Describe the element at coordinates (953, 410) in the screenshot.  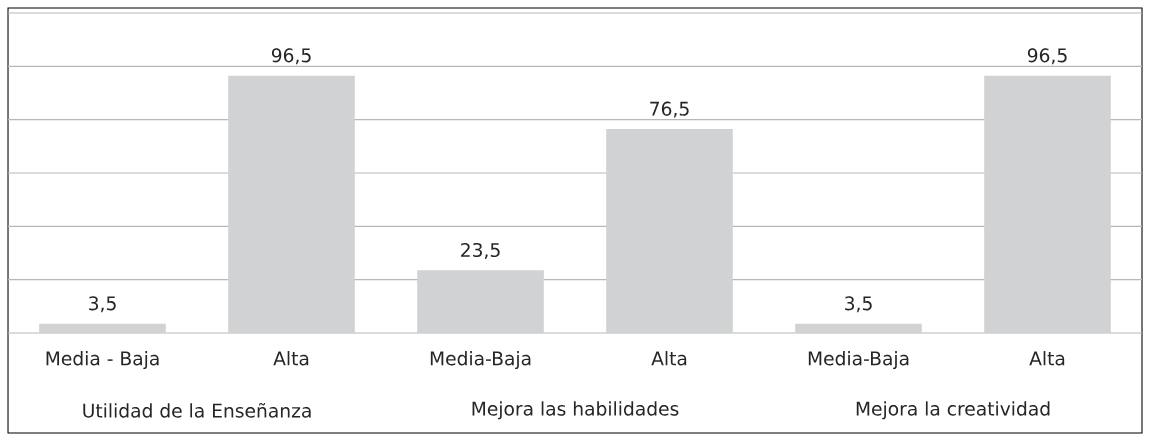
I see `text: Mejora la creatividad` at that location.